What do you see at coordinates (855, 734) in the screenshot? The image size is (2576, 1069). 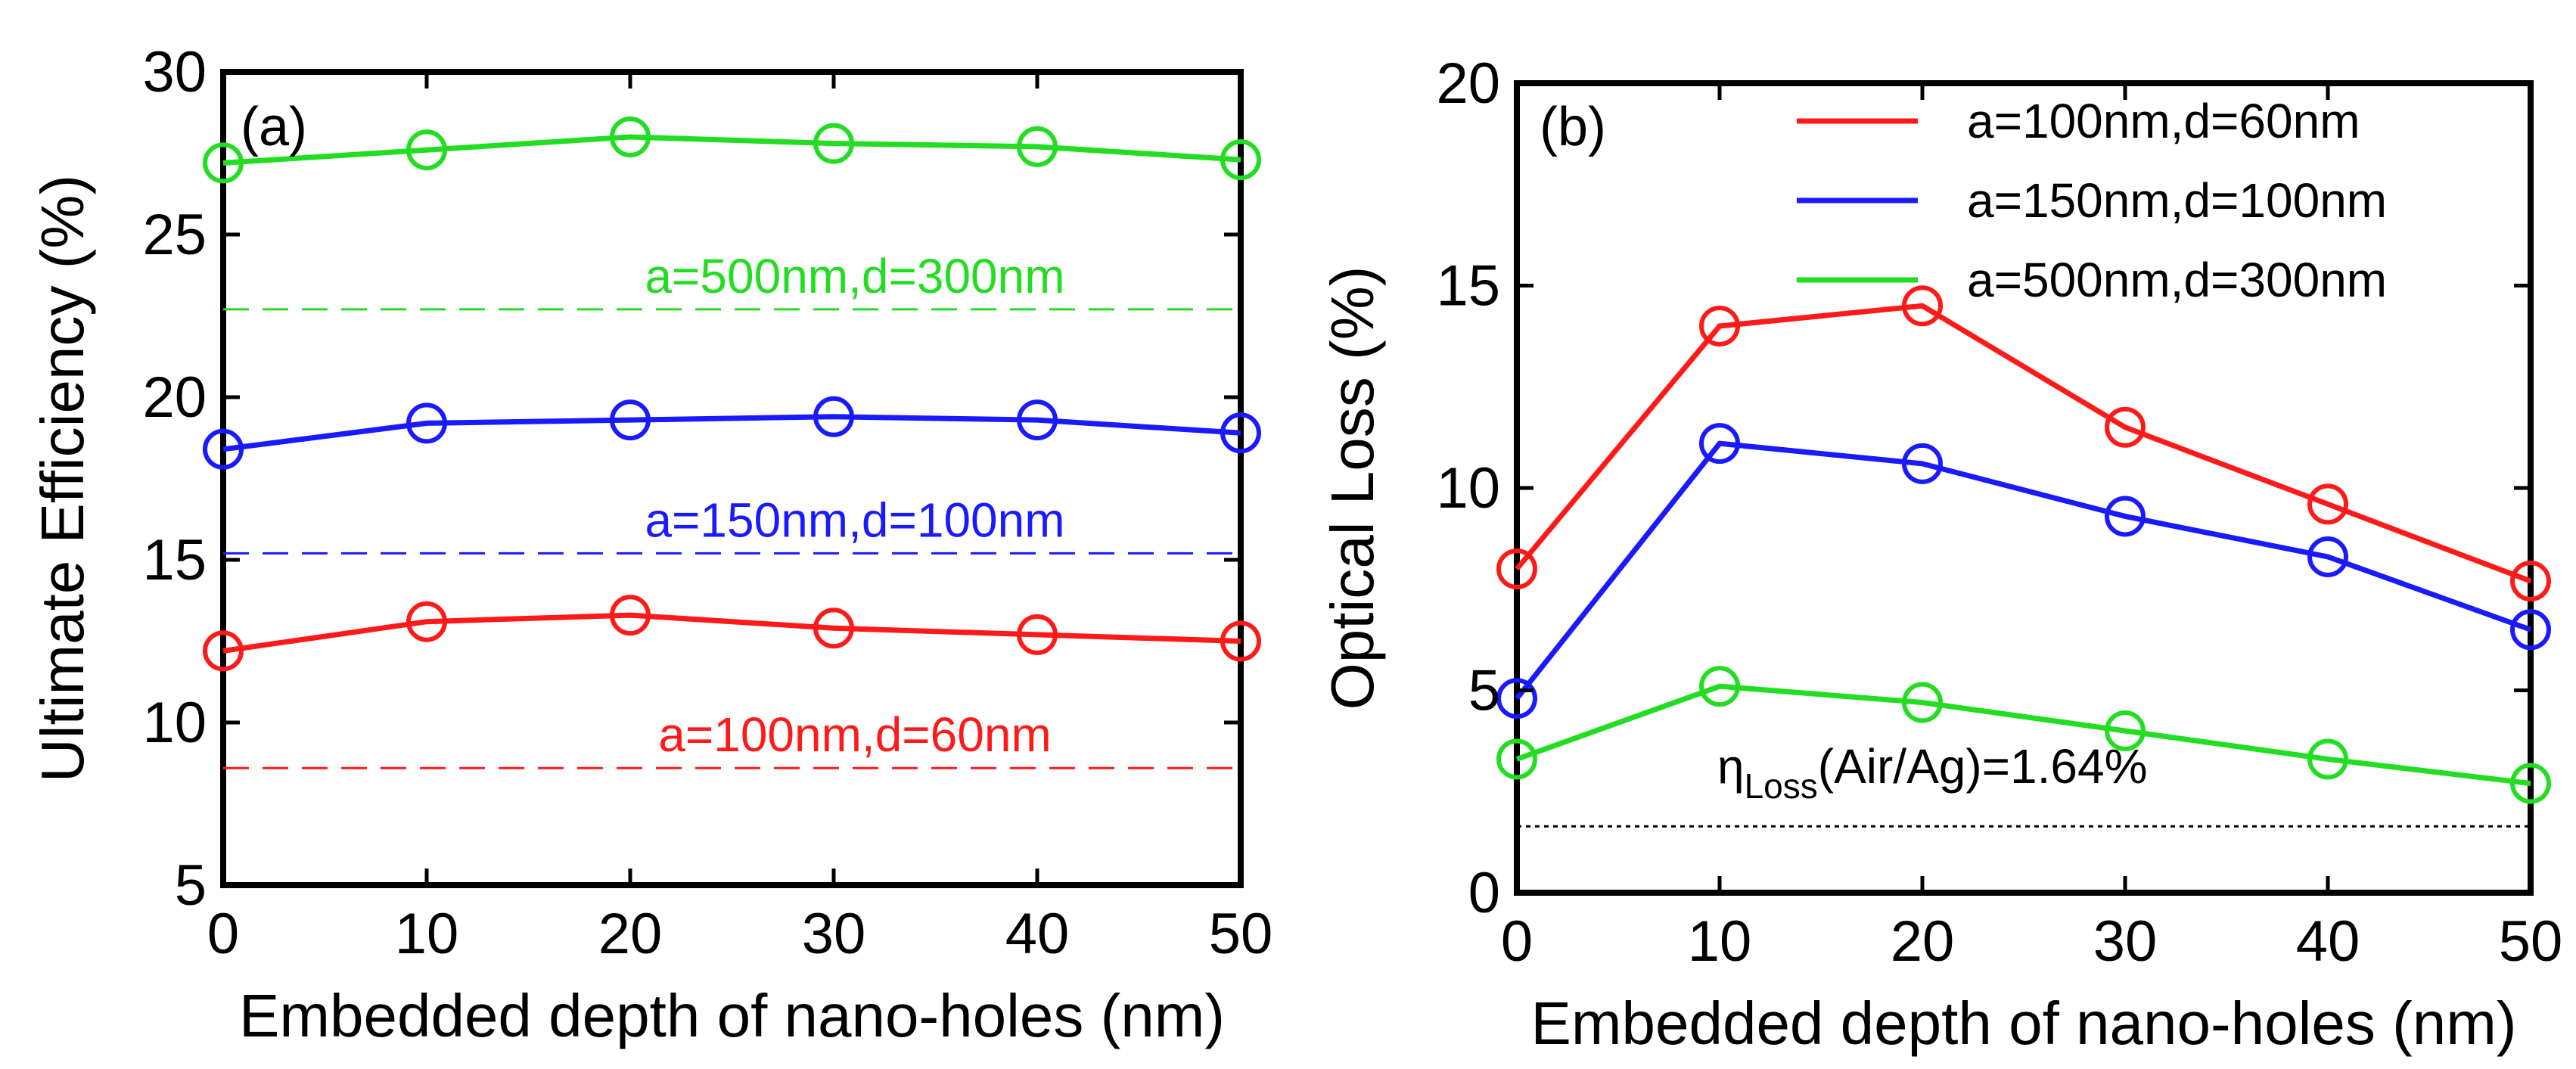 I see `panel-a-reference-label: a=100nm,d=60nm` at bounding box center [855, 734].